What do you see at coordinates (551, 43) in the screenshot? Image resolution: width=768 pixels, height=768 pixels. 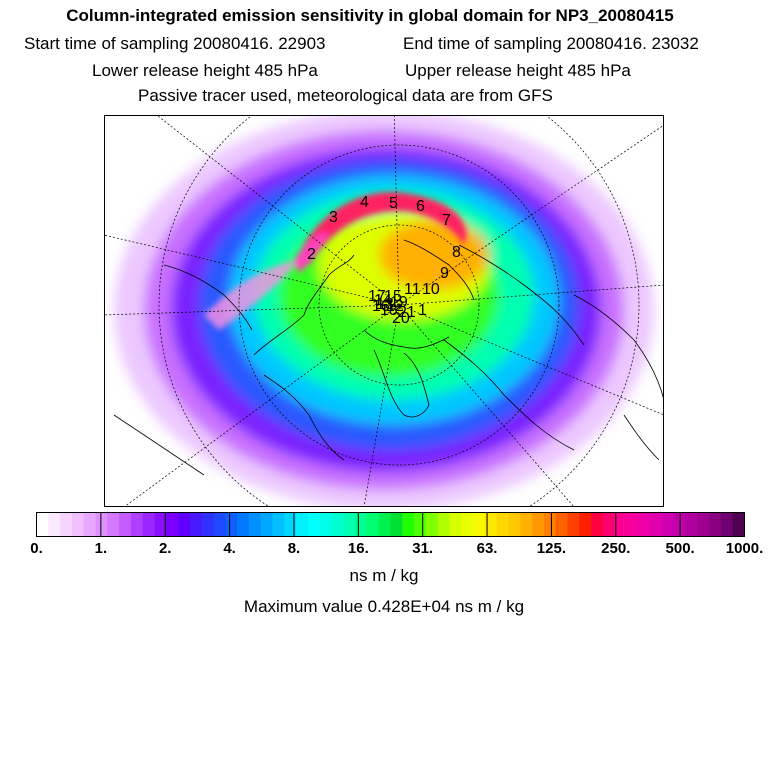 I see `end-time-label: End time of sampling 20080416. 23032` at bounding box center [551, 43].